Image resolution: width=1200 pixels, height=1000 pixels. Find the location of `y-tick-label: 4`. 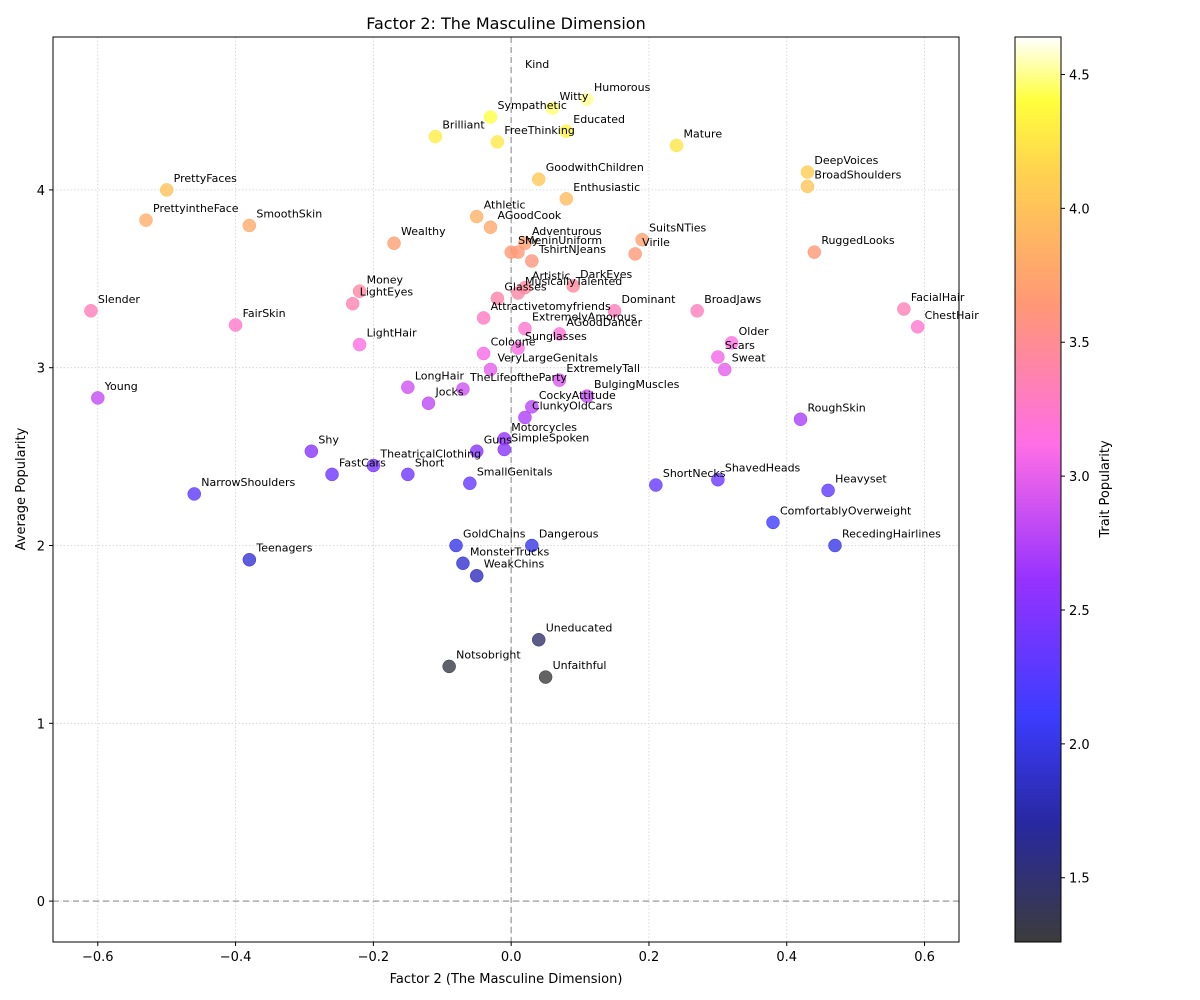

y-tick-label: 4 is located at coordinates (41, 191).